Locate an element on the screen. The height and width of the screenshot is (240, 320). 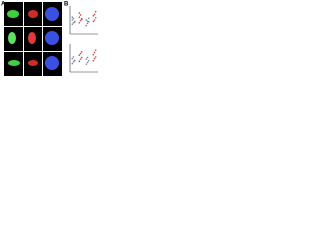
figure: A B is located at coordinates (49, 39).